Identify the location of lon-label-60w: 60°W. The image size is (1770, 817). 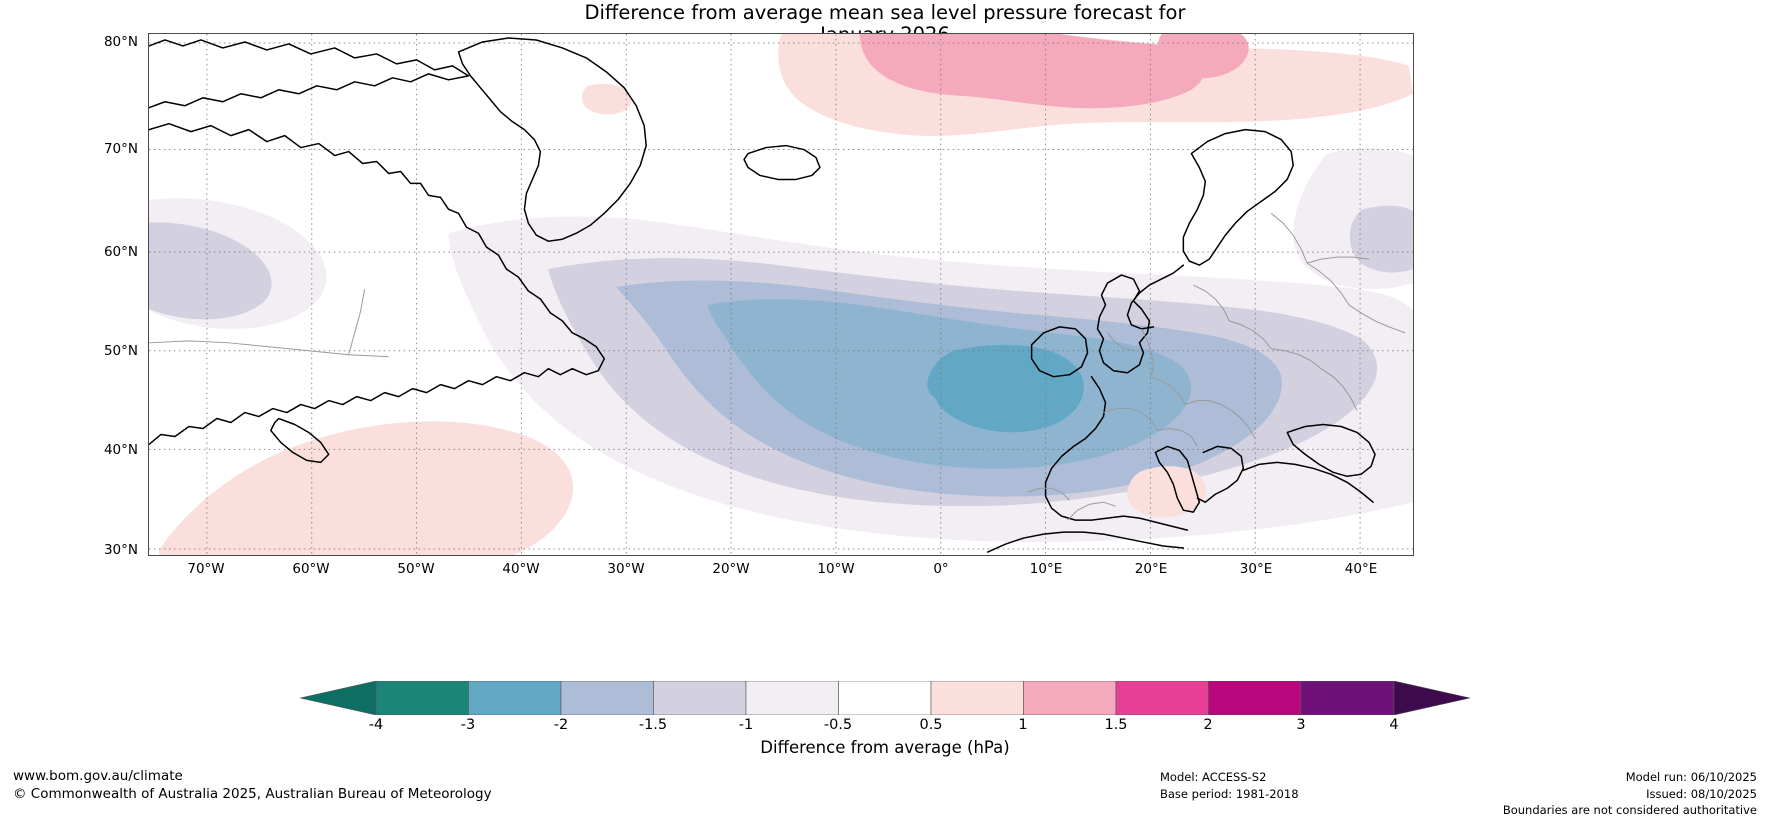
(311, 569).